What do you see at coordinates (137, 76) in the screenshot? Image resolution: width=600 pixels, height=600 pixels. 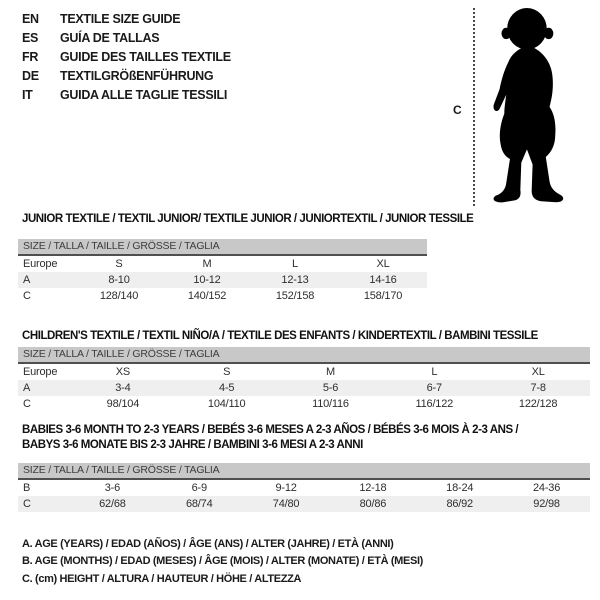 I see `language-title: TEXTILGRÖßENFÜHRUNG` at bounding box center [137, 76].